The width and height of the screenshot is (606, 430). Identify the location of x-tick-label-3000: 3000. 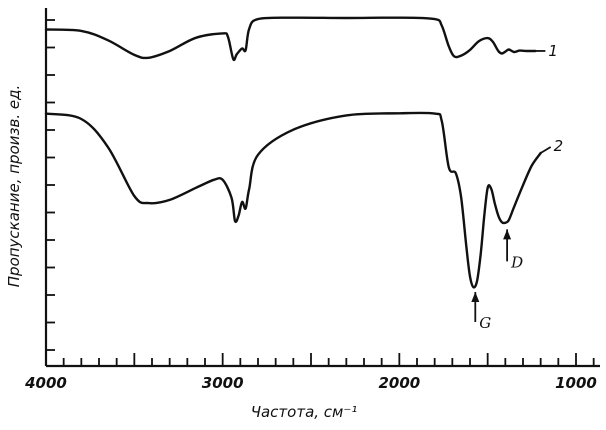
(223, 383).